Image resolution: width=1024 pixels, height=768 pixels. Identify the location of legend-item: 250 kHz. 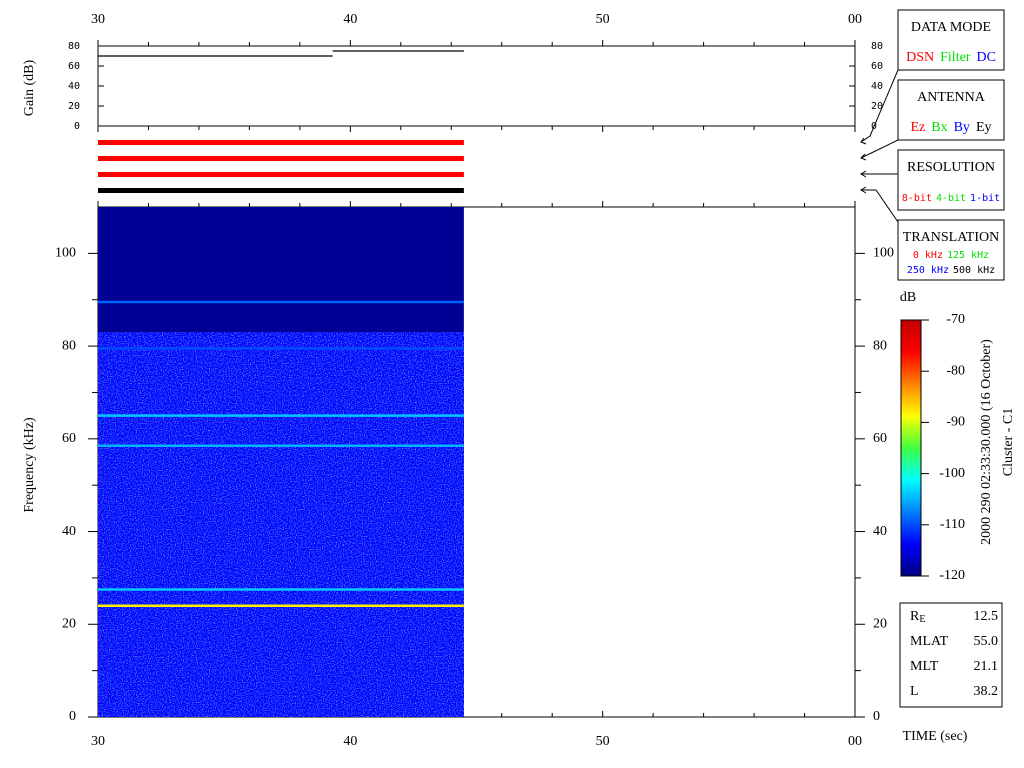
(928, 270).